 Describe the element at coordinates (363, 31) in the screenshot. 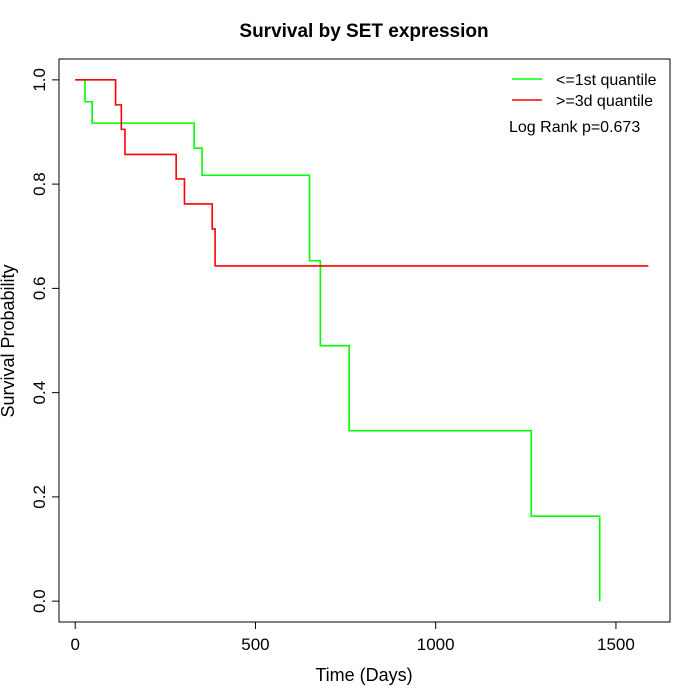

I see `chart-title: Survival by SET expression` at that location.